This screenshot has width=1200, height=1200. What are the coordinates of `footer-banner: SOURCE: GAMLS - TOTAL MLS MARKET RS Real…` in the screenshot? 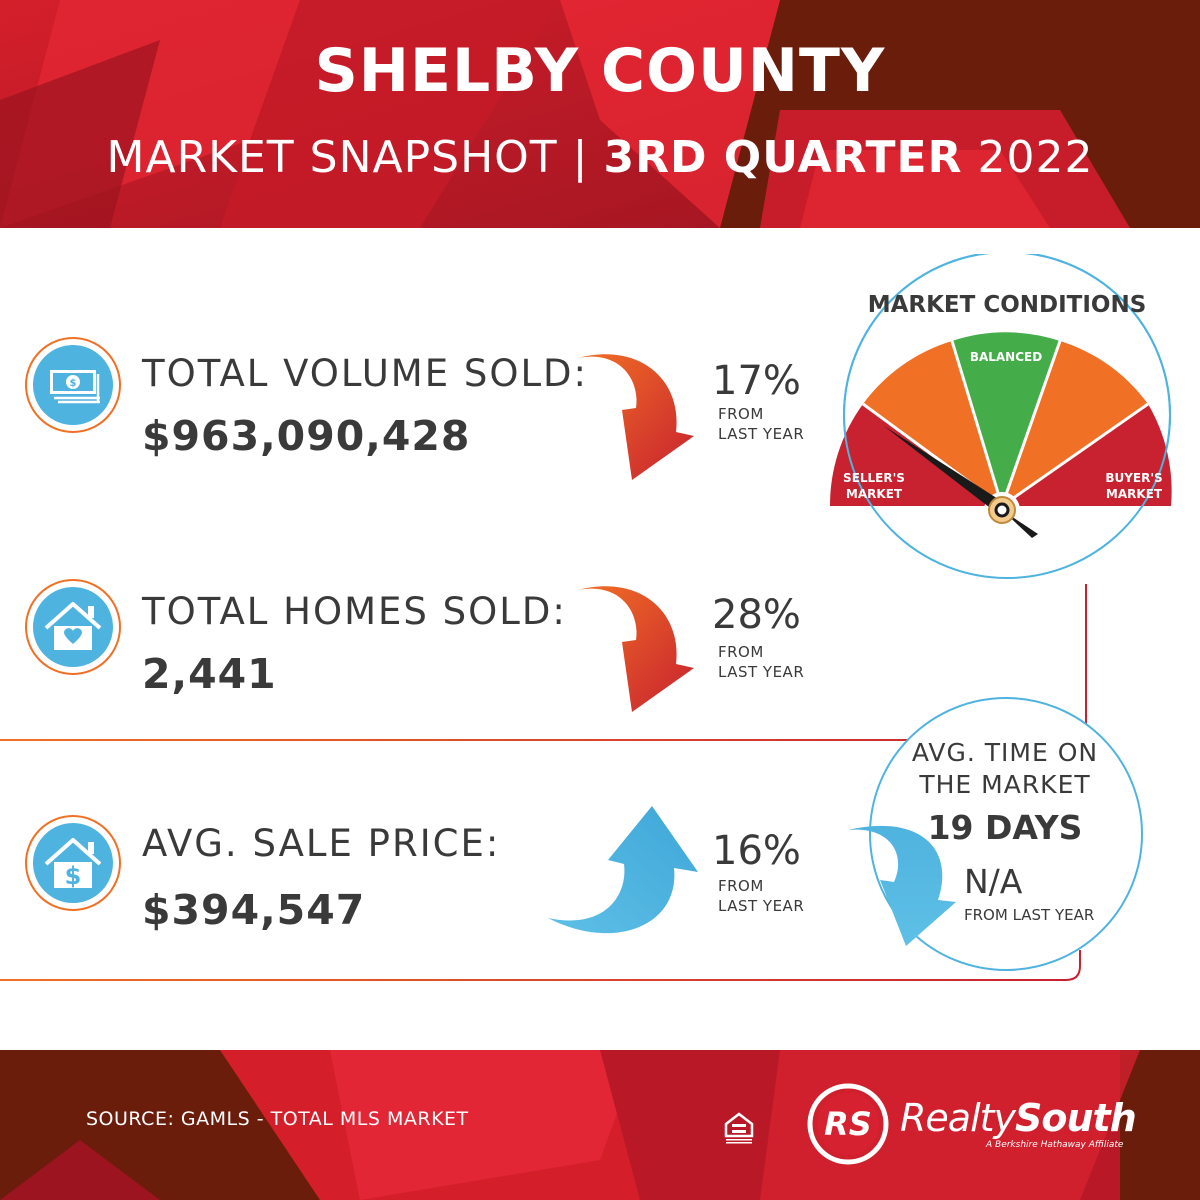 It's located at (600, 1125).